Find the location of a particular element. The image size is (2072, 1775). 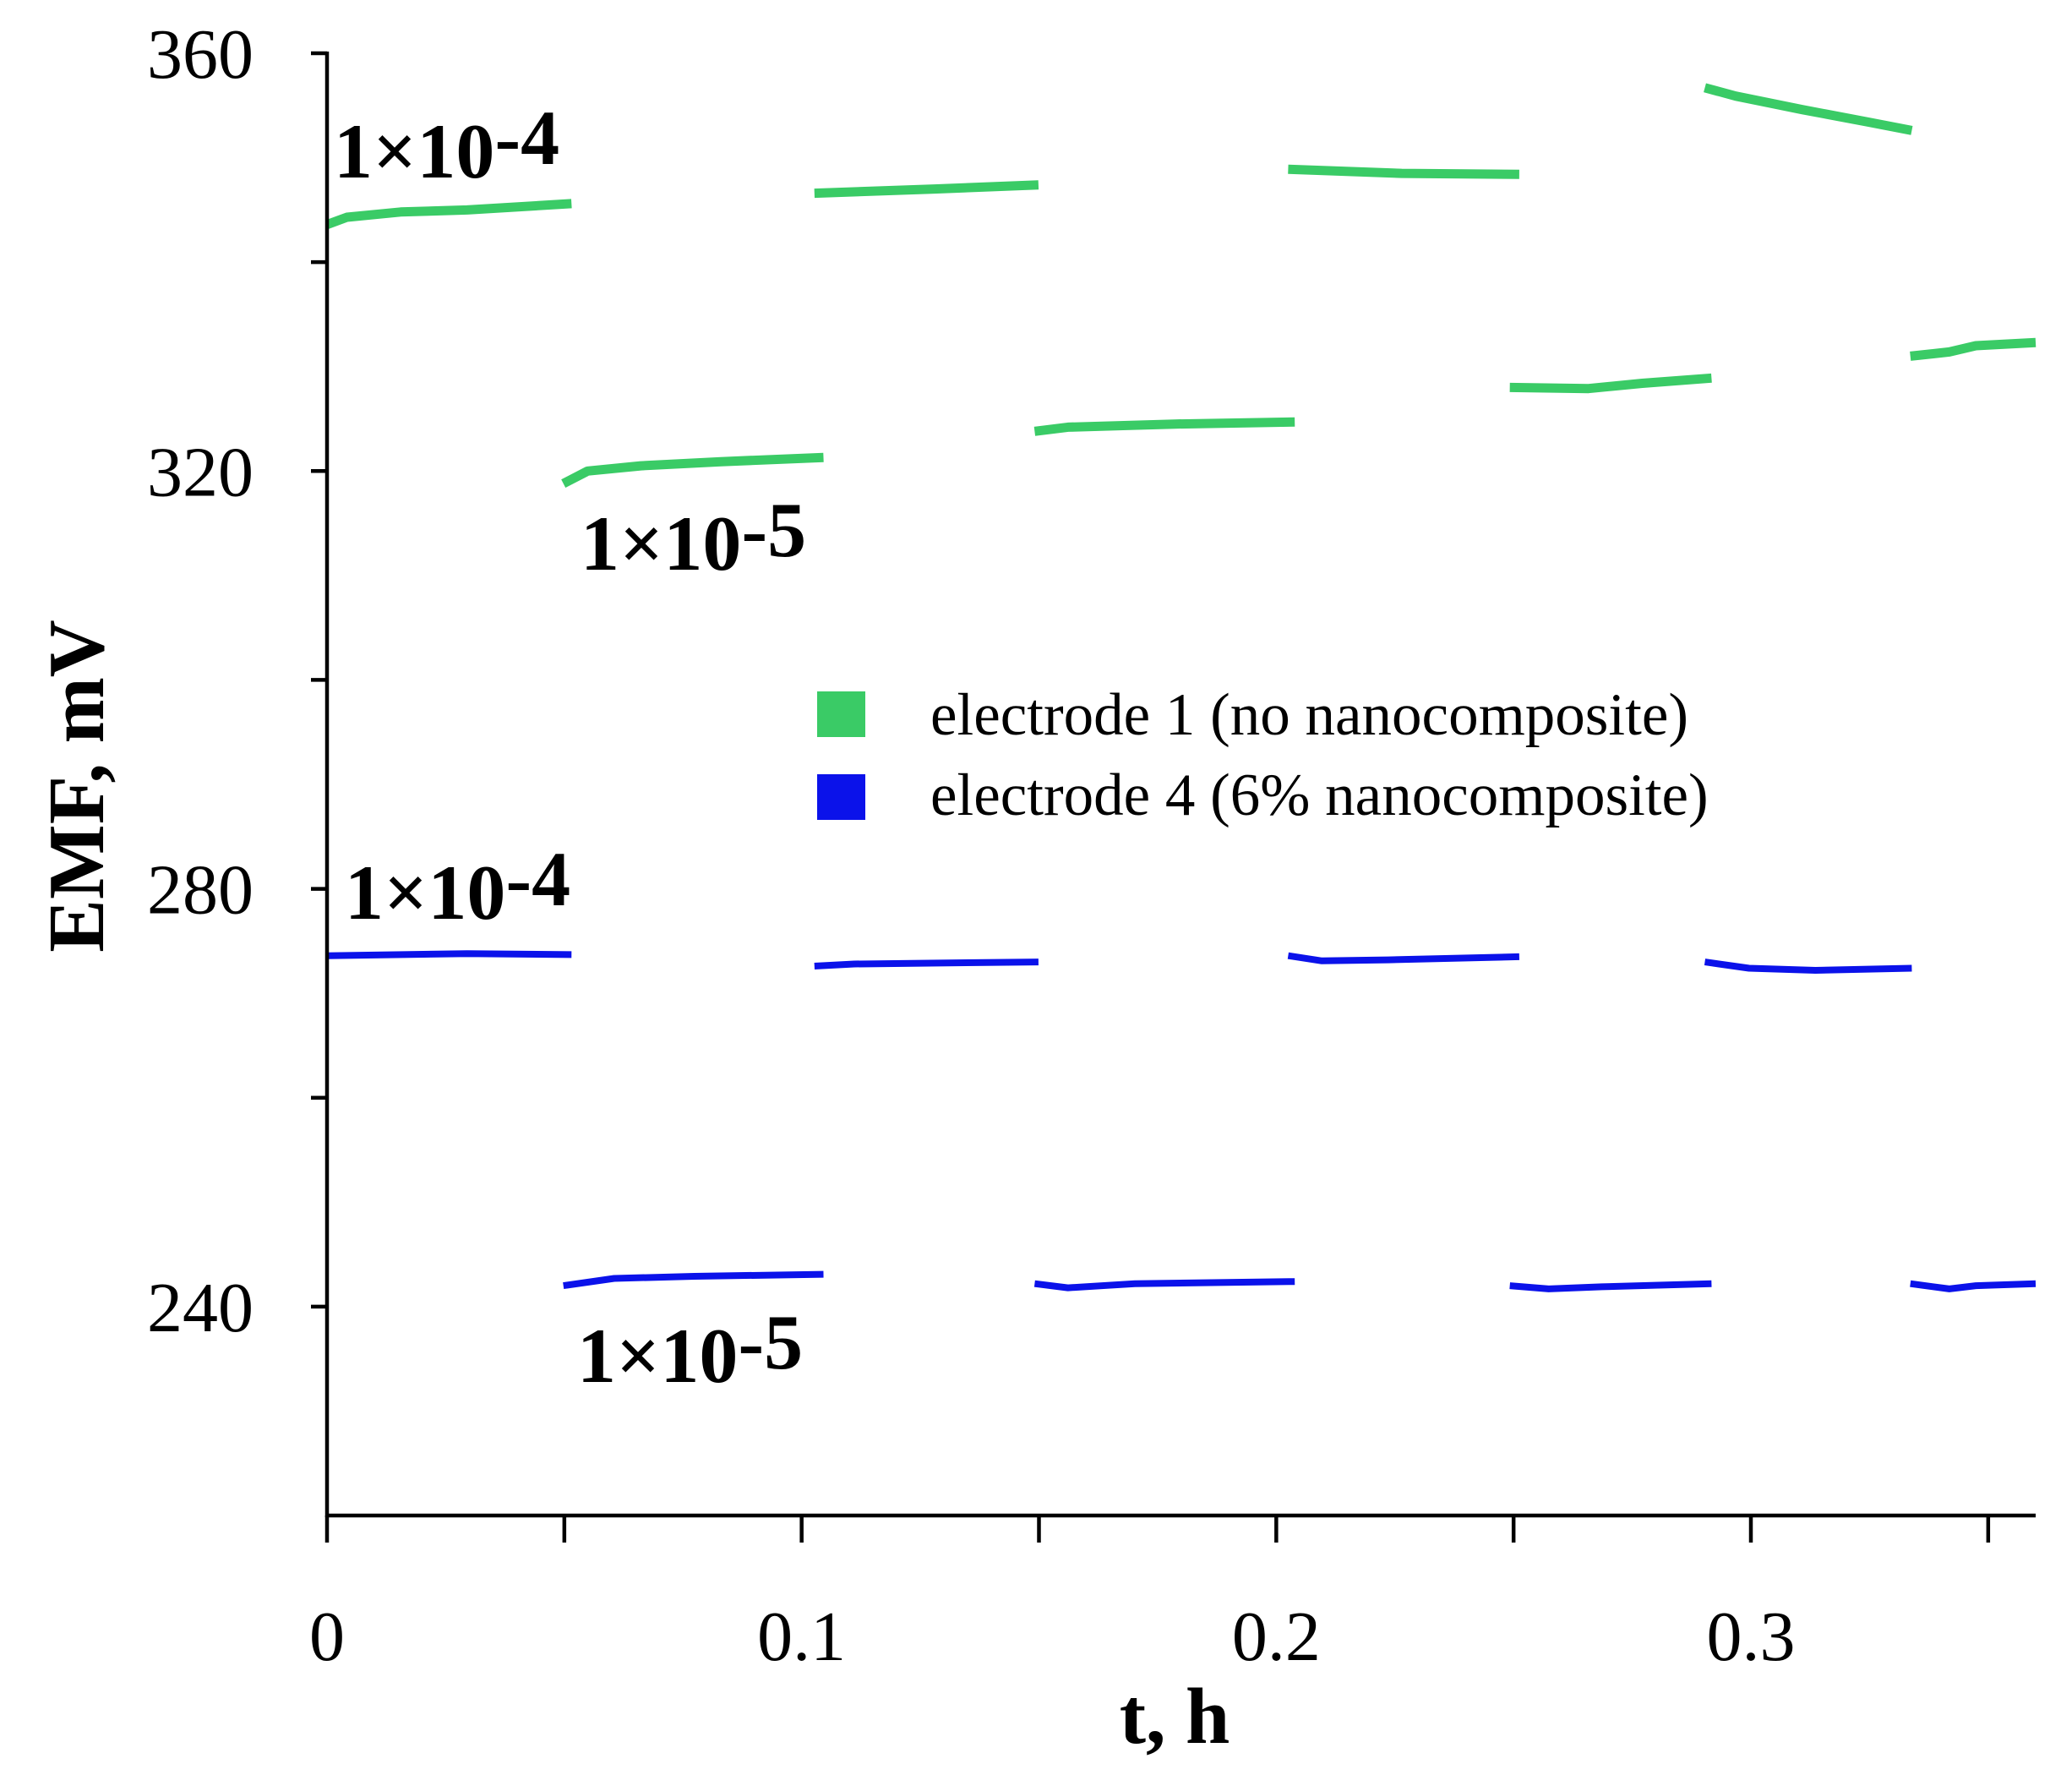

legend-label-electrode-4: electrode 4 (6% nanocomposite) is located at coordinates (1319, 795).